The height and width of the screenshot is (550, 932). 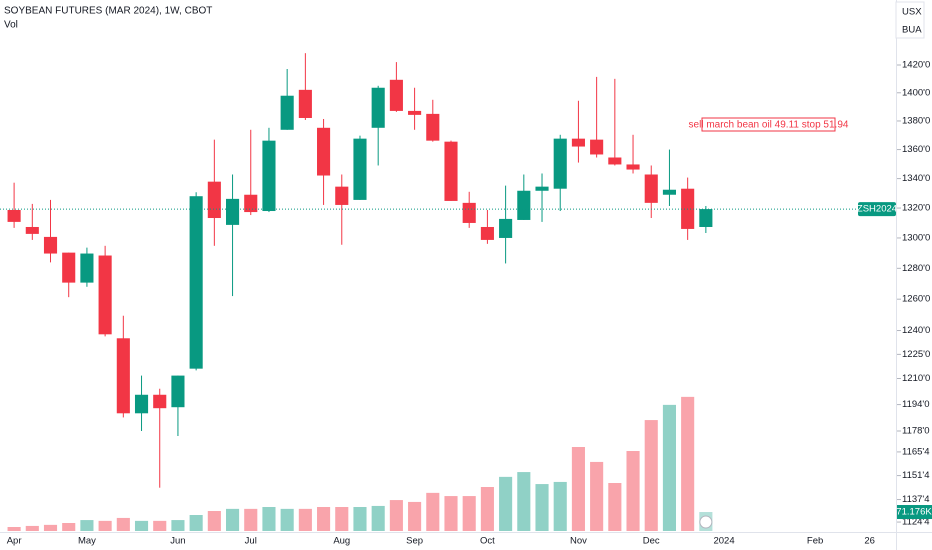 What do you see at coordinates (916, 65) in the screenshot?
I see `y-tick-label: 1420'0` at bounding box center [916, 65].